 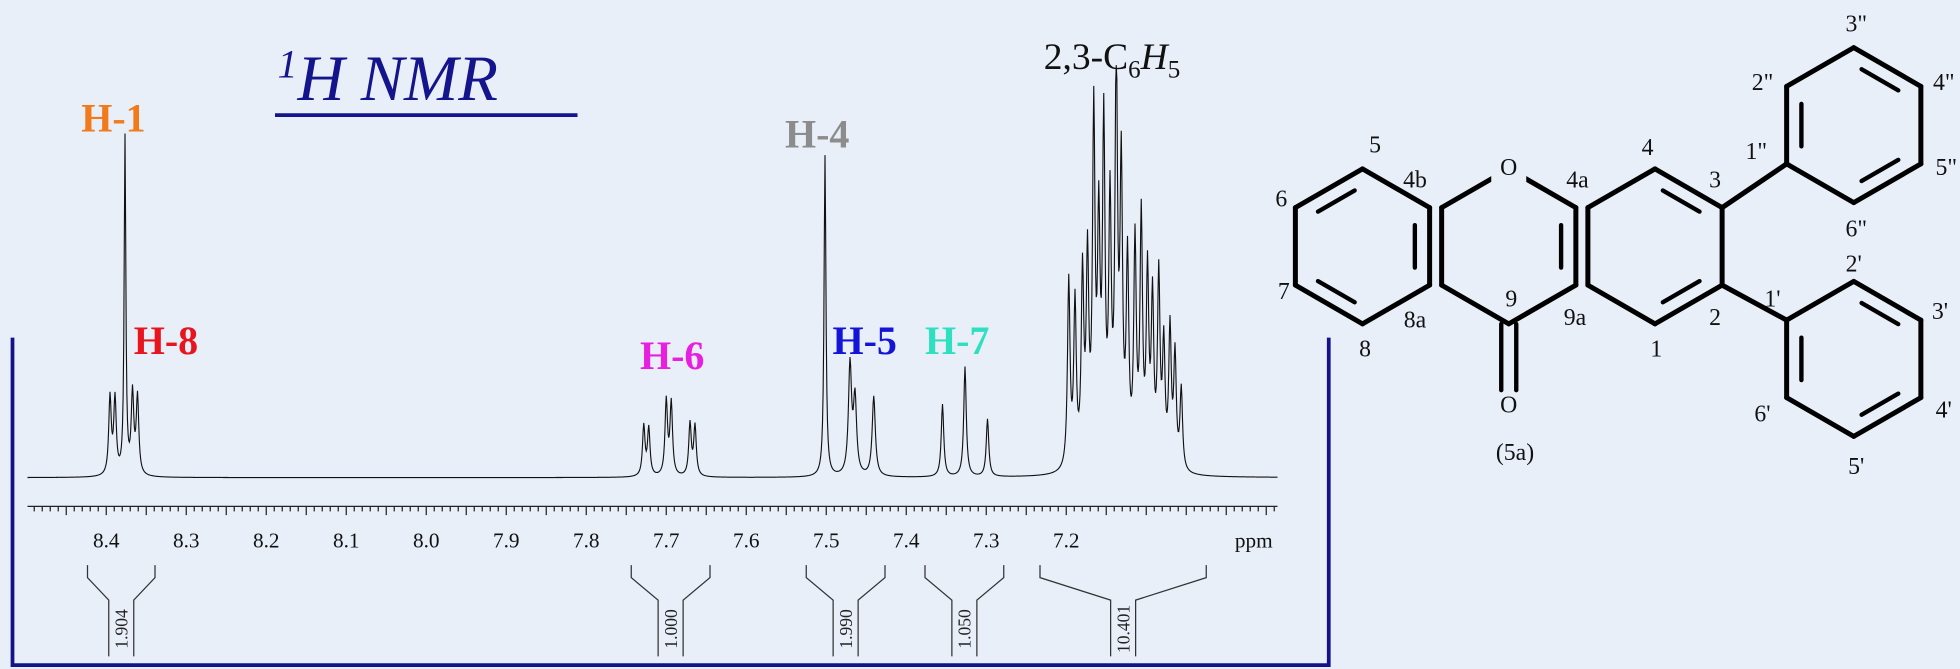 What do you see at coordinates (397, 79) in the screenshot?
I see `title-text: H NMR` at bounding box center [397, 79].